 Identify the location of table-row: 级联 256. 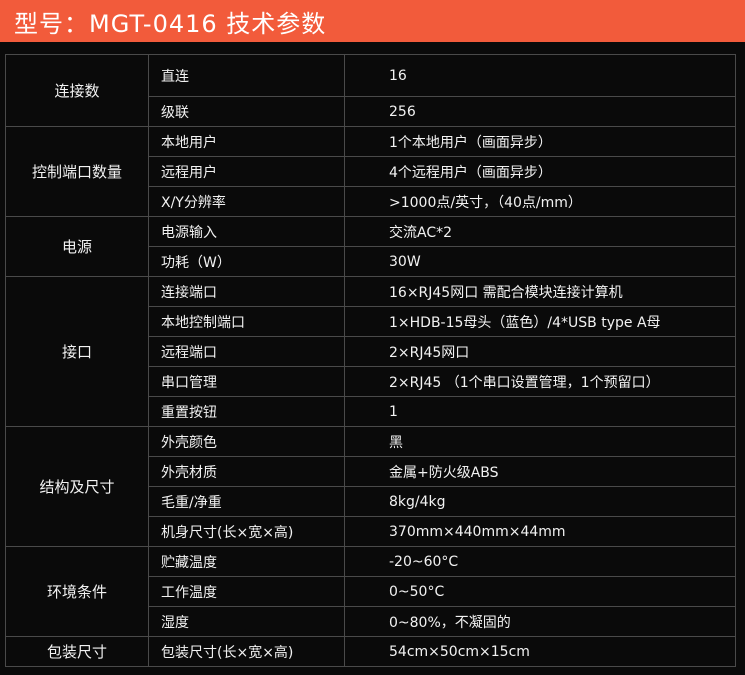
(371, 111).